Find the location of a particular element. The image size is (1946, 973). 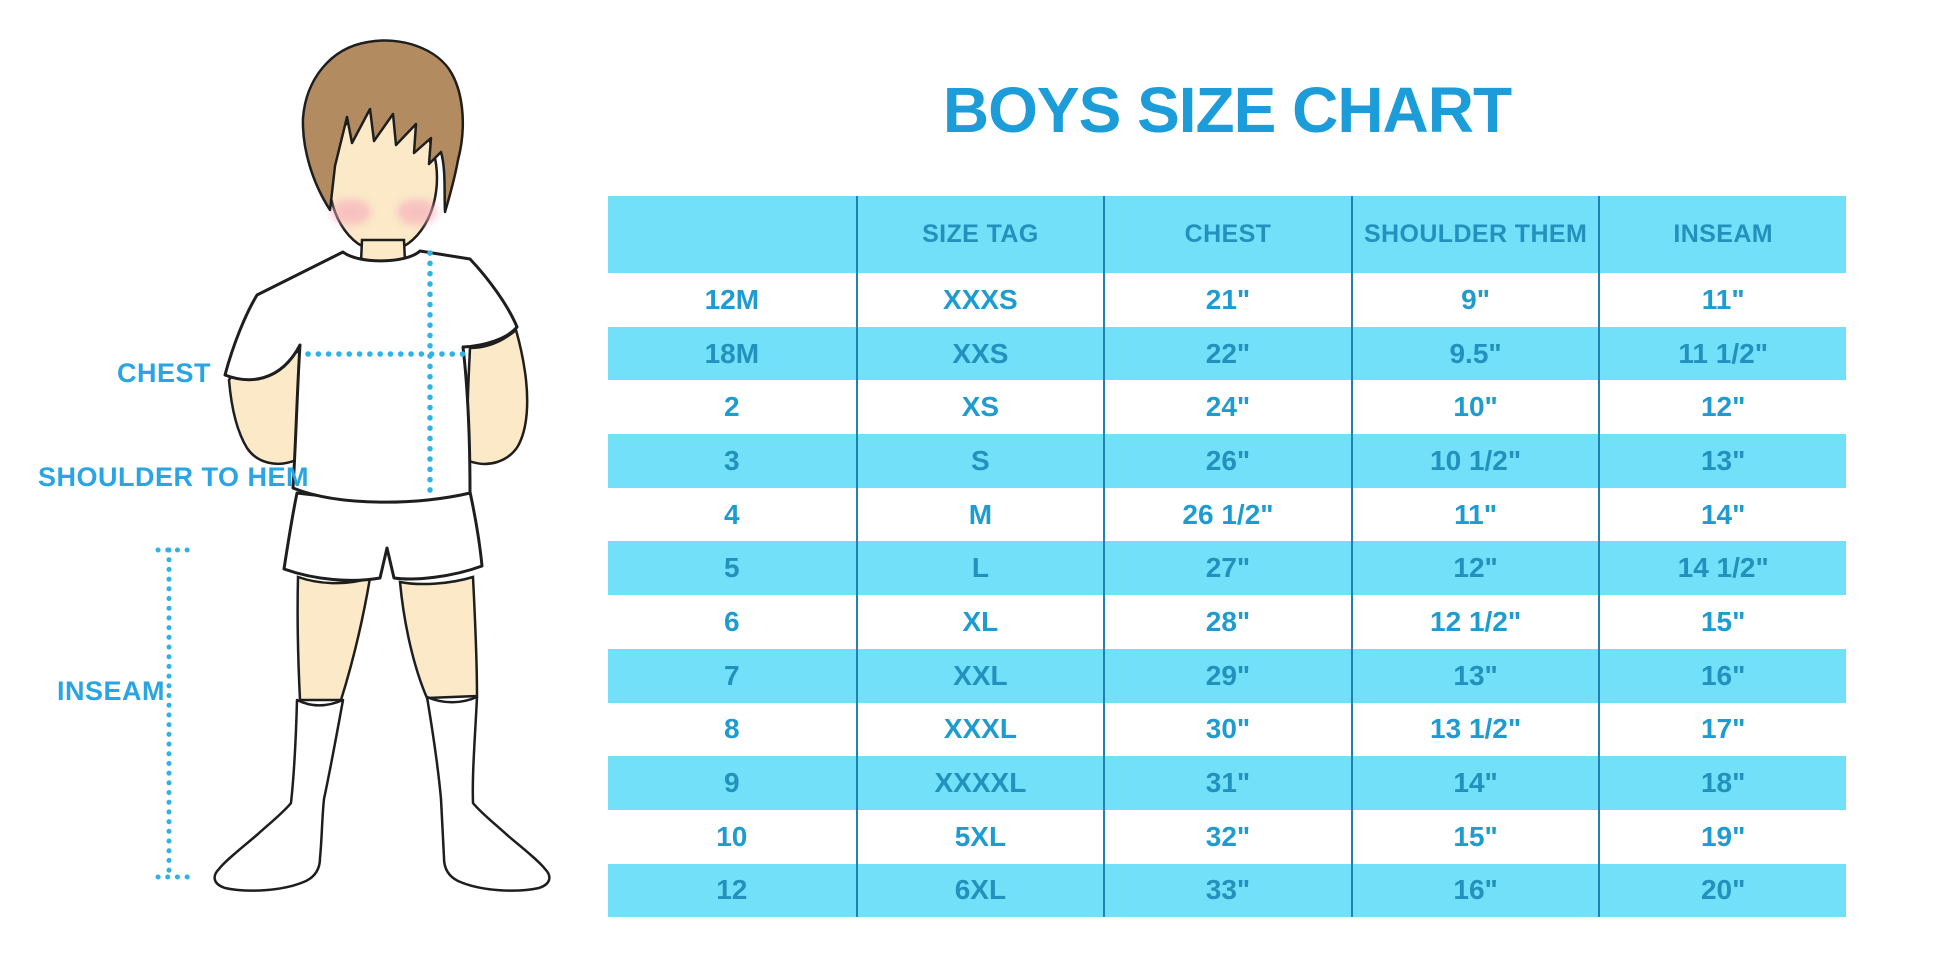

leg-left is located at coordinates (334, 638).